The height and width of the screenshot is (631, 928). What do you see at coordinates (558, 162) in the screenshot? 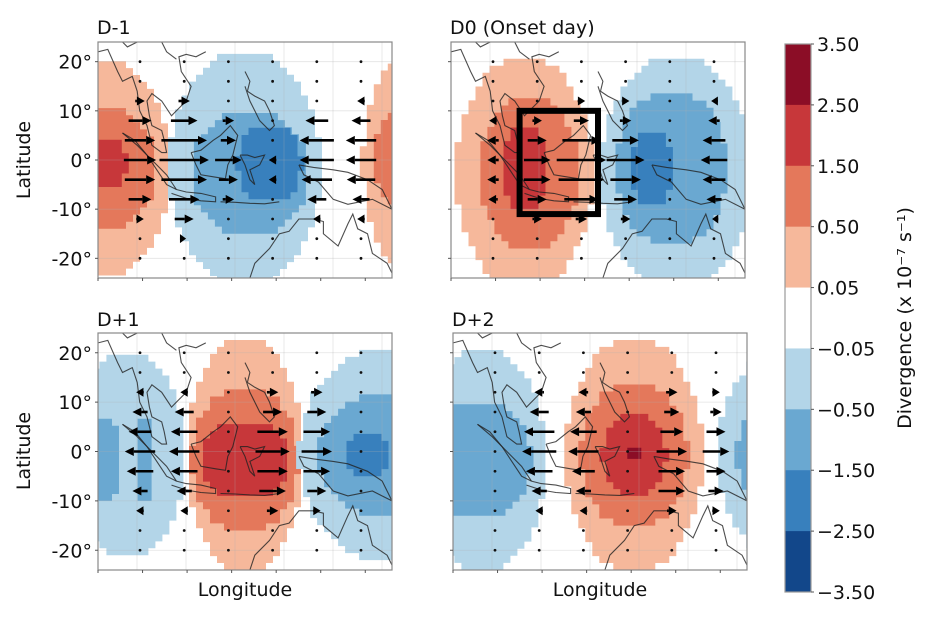
I see `onset-region-box` at bounding box center [558, 162].